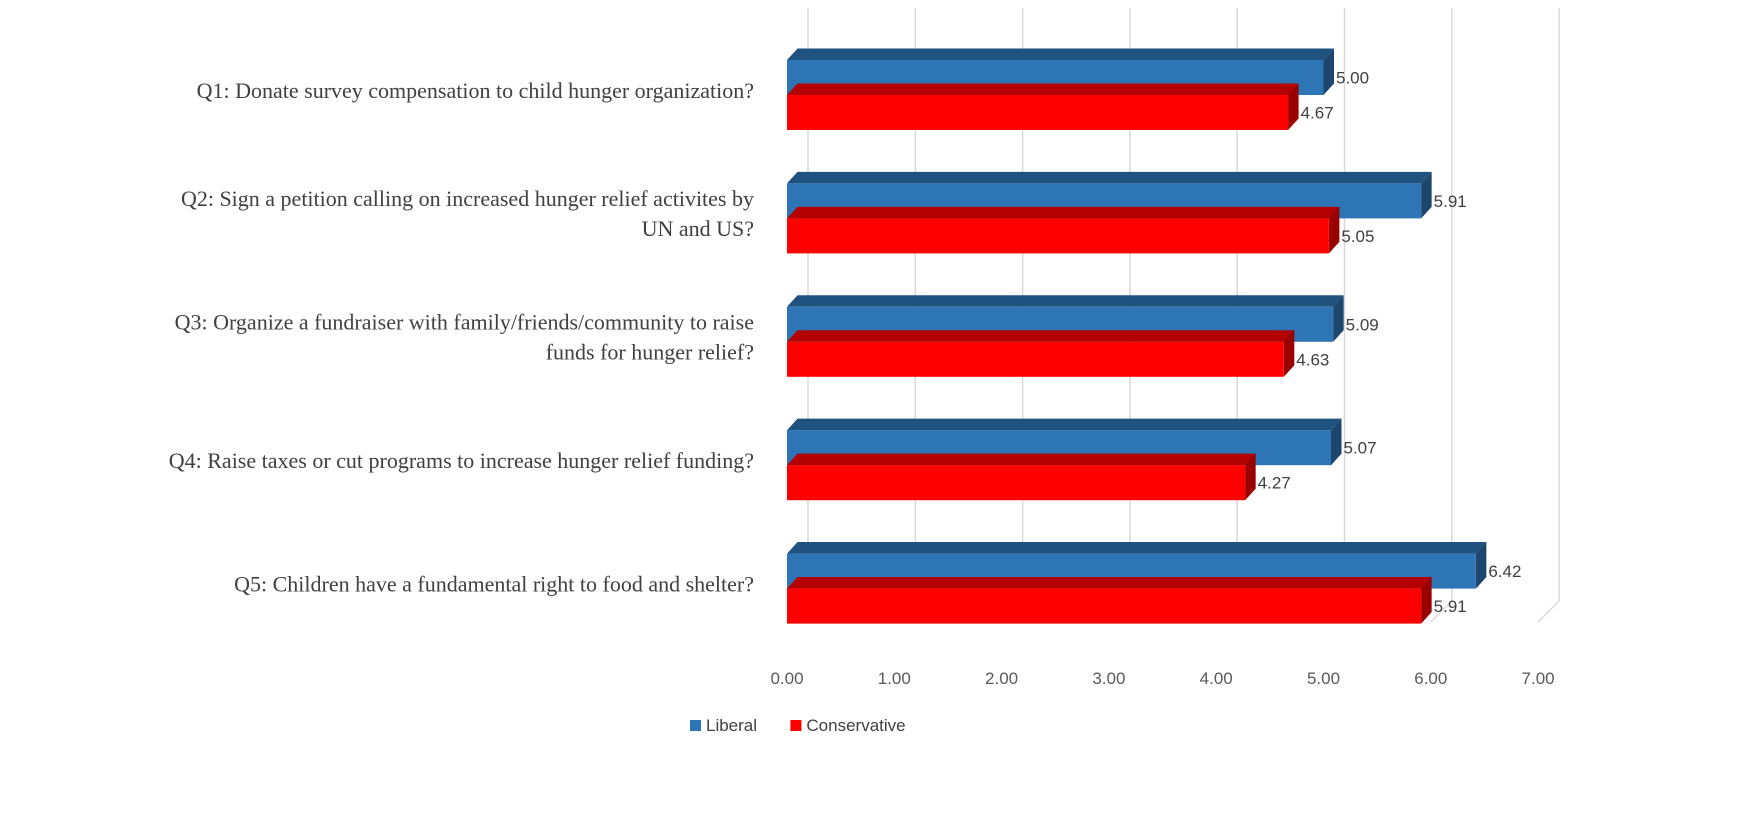  I want to click on x-tick-label: 0.00, so click(786, 678).